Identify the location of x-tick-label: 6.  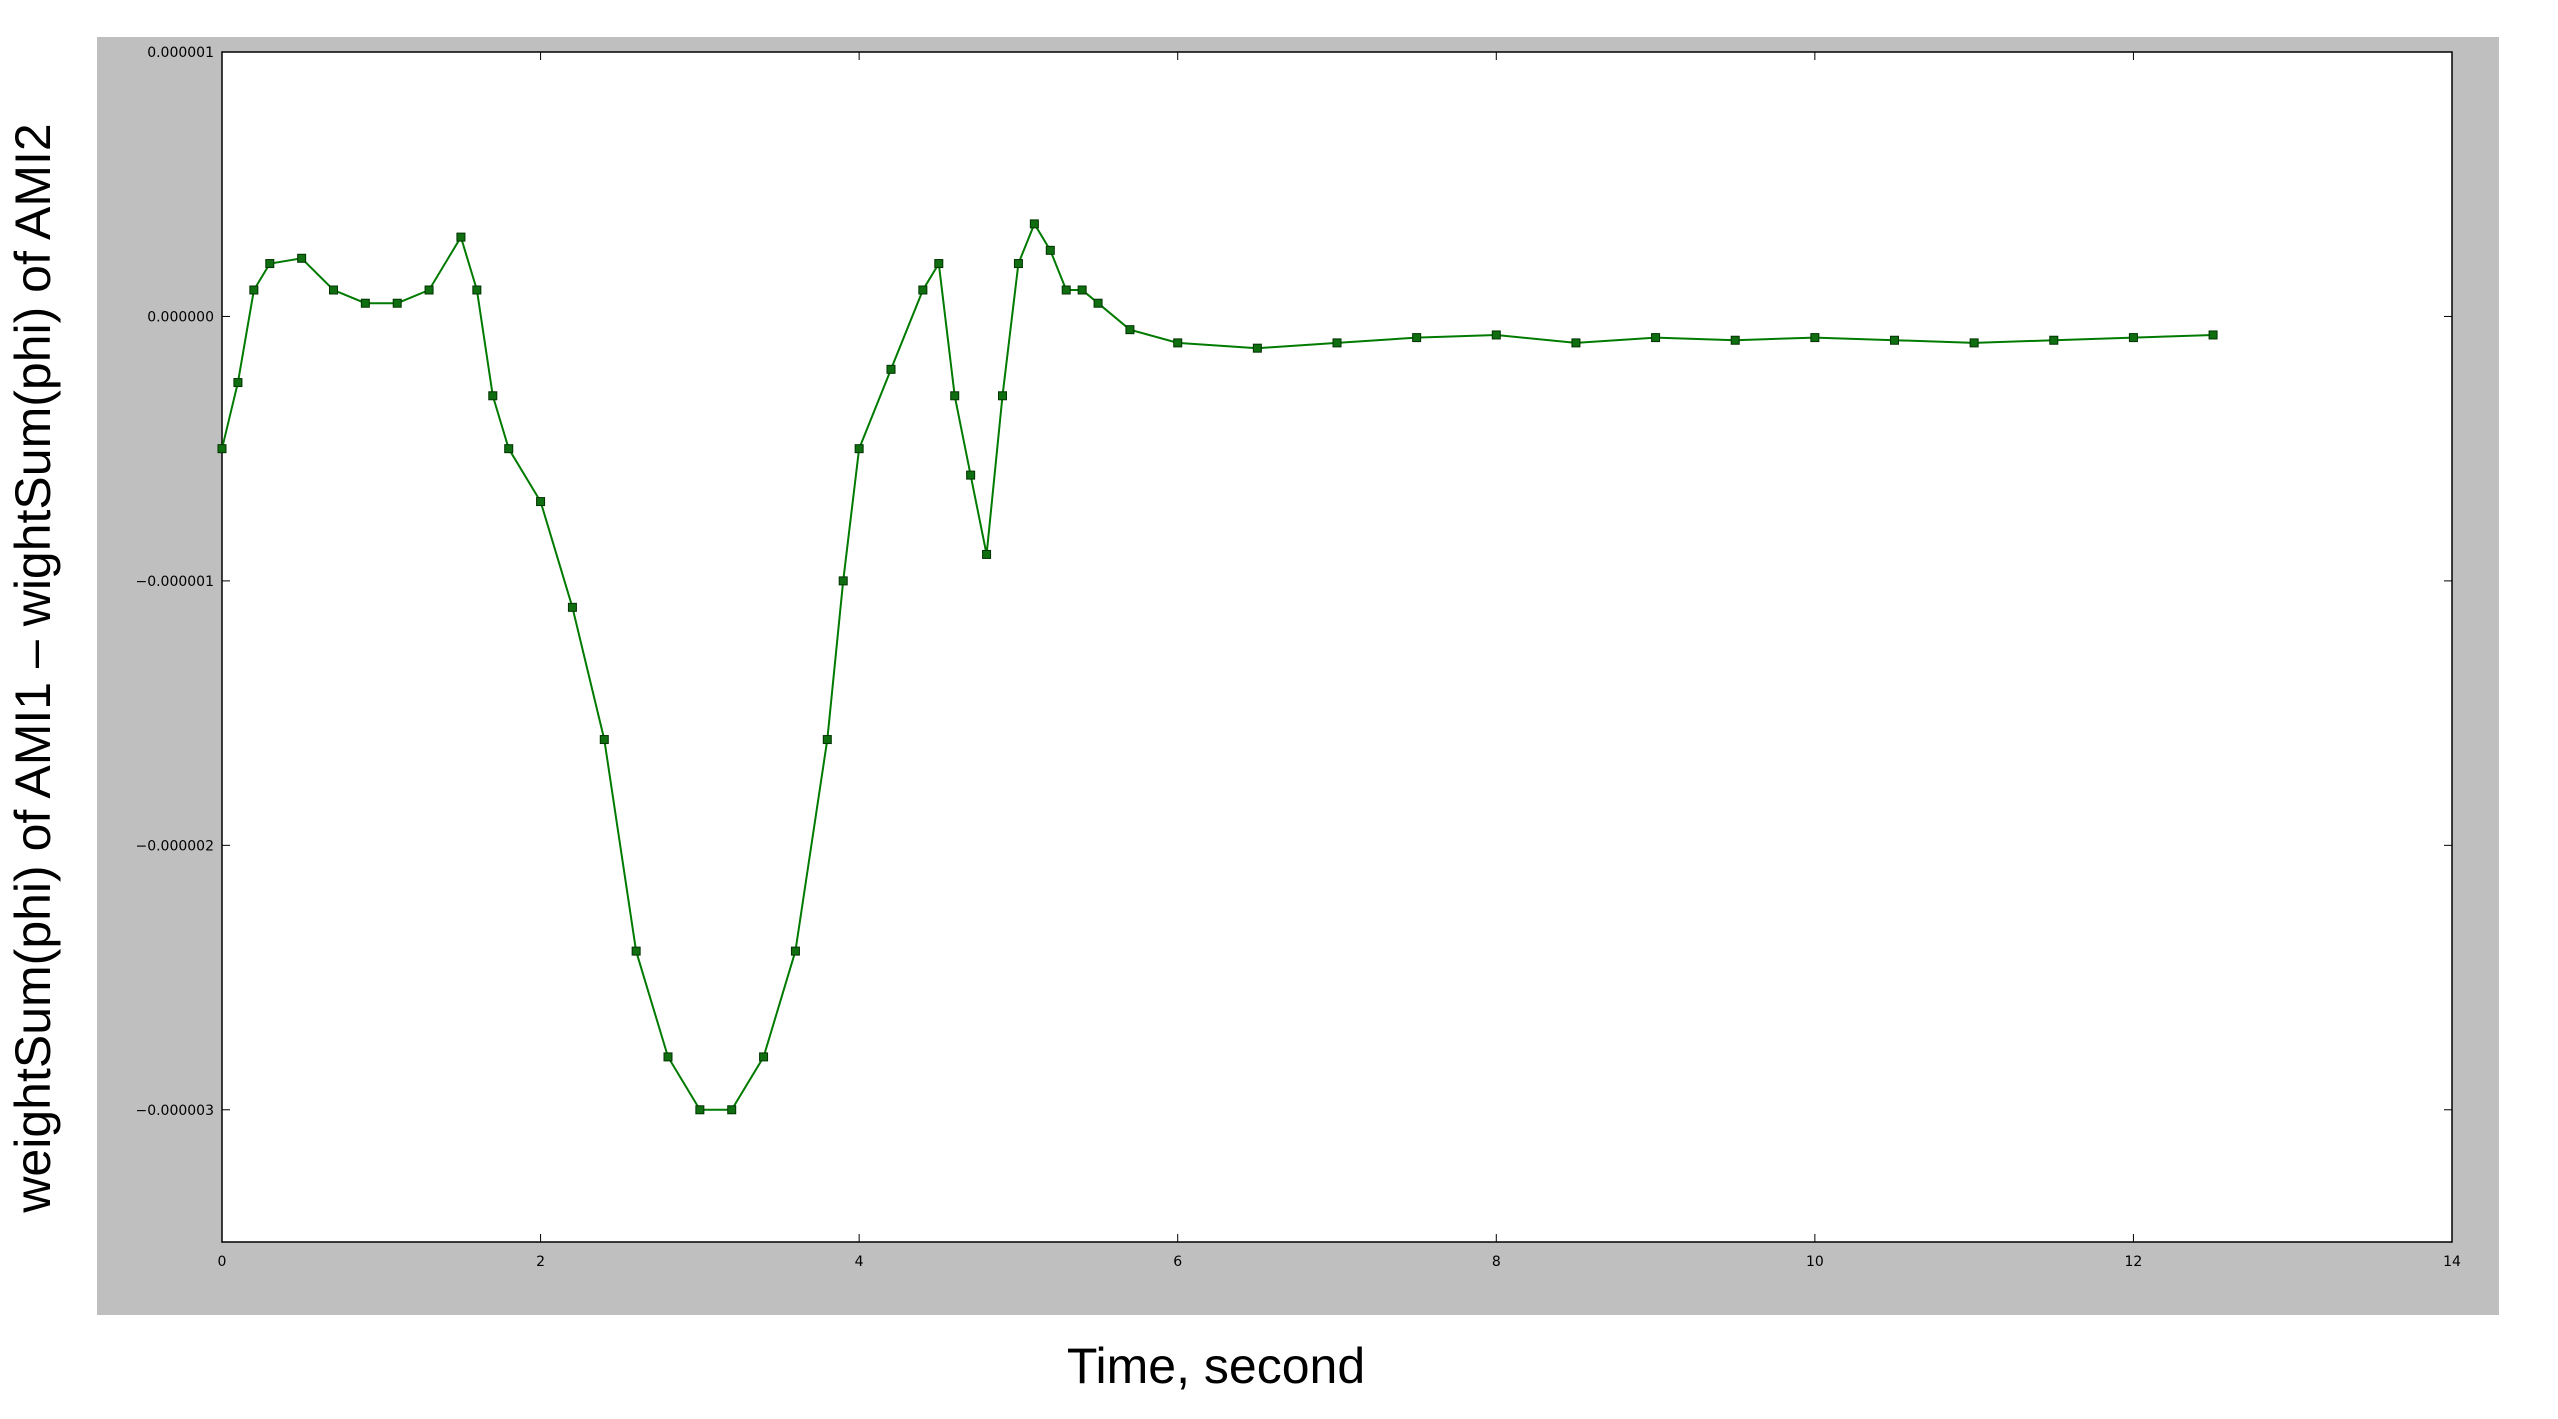
(1177, 1262).